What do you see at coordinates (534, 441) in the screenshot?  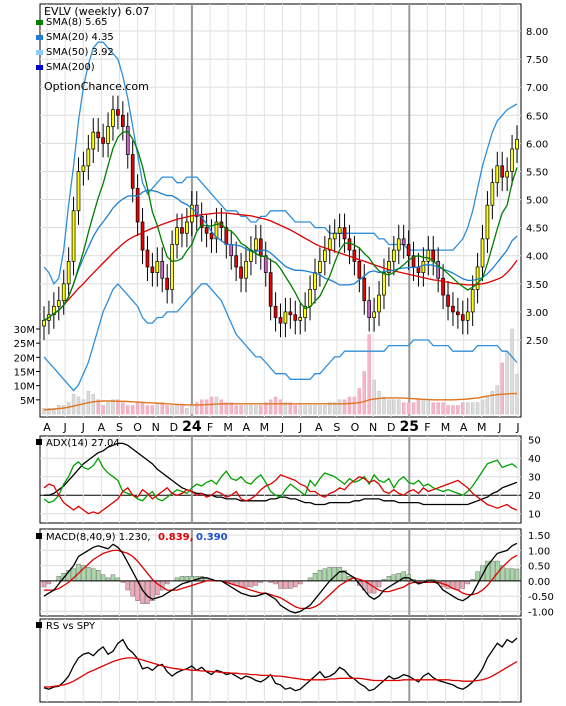 I see `adx-tick-label: 50` at bounding box center [534, 441].